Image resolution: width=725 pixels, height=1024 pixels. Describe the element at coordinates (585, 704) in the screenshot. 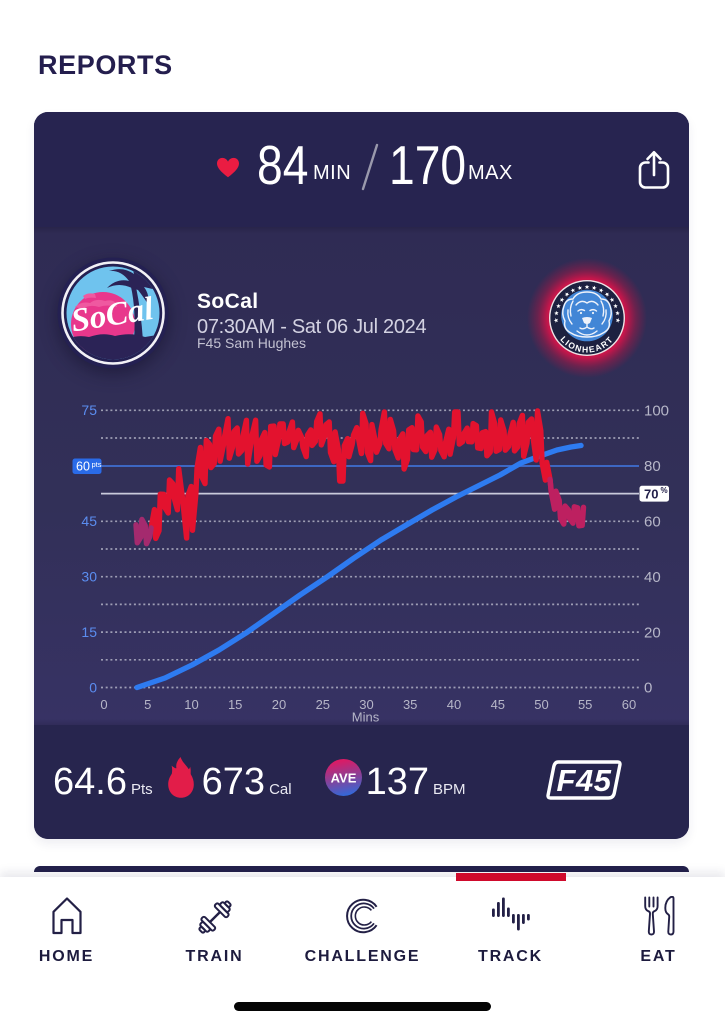

I see `svg-text: 55` at that location.